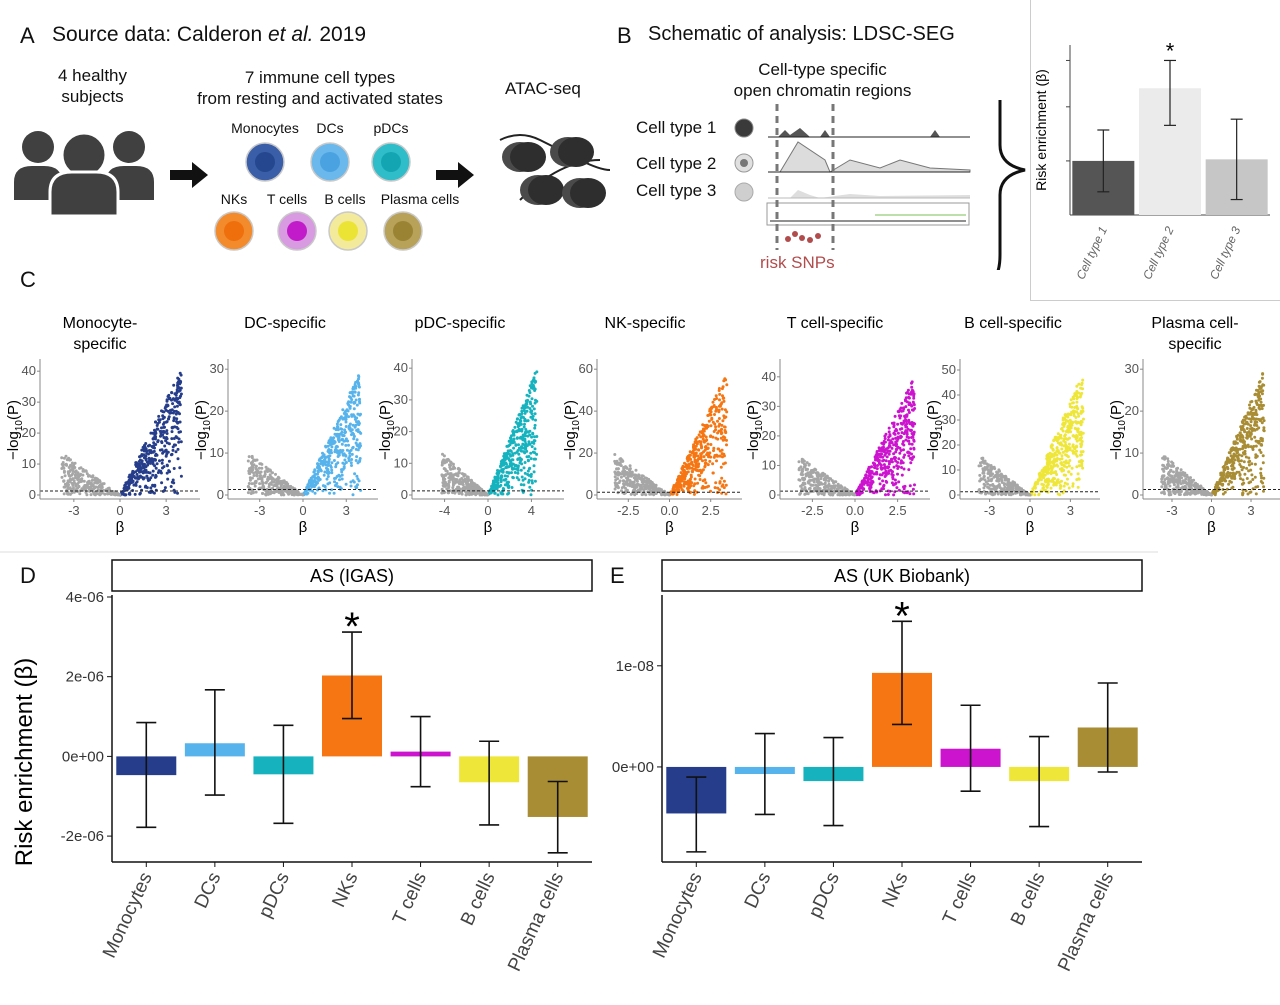 This screenshot has height=1005, width=1280. What do you see at coordinates (166, 510) in the screenshot?
I see `x-tick-label: 3` at bounding box center [166, 510].